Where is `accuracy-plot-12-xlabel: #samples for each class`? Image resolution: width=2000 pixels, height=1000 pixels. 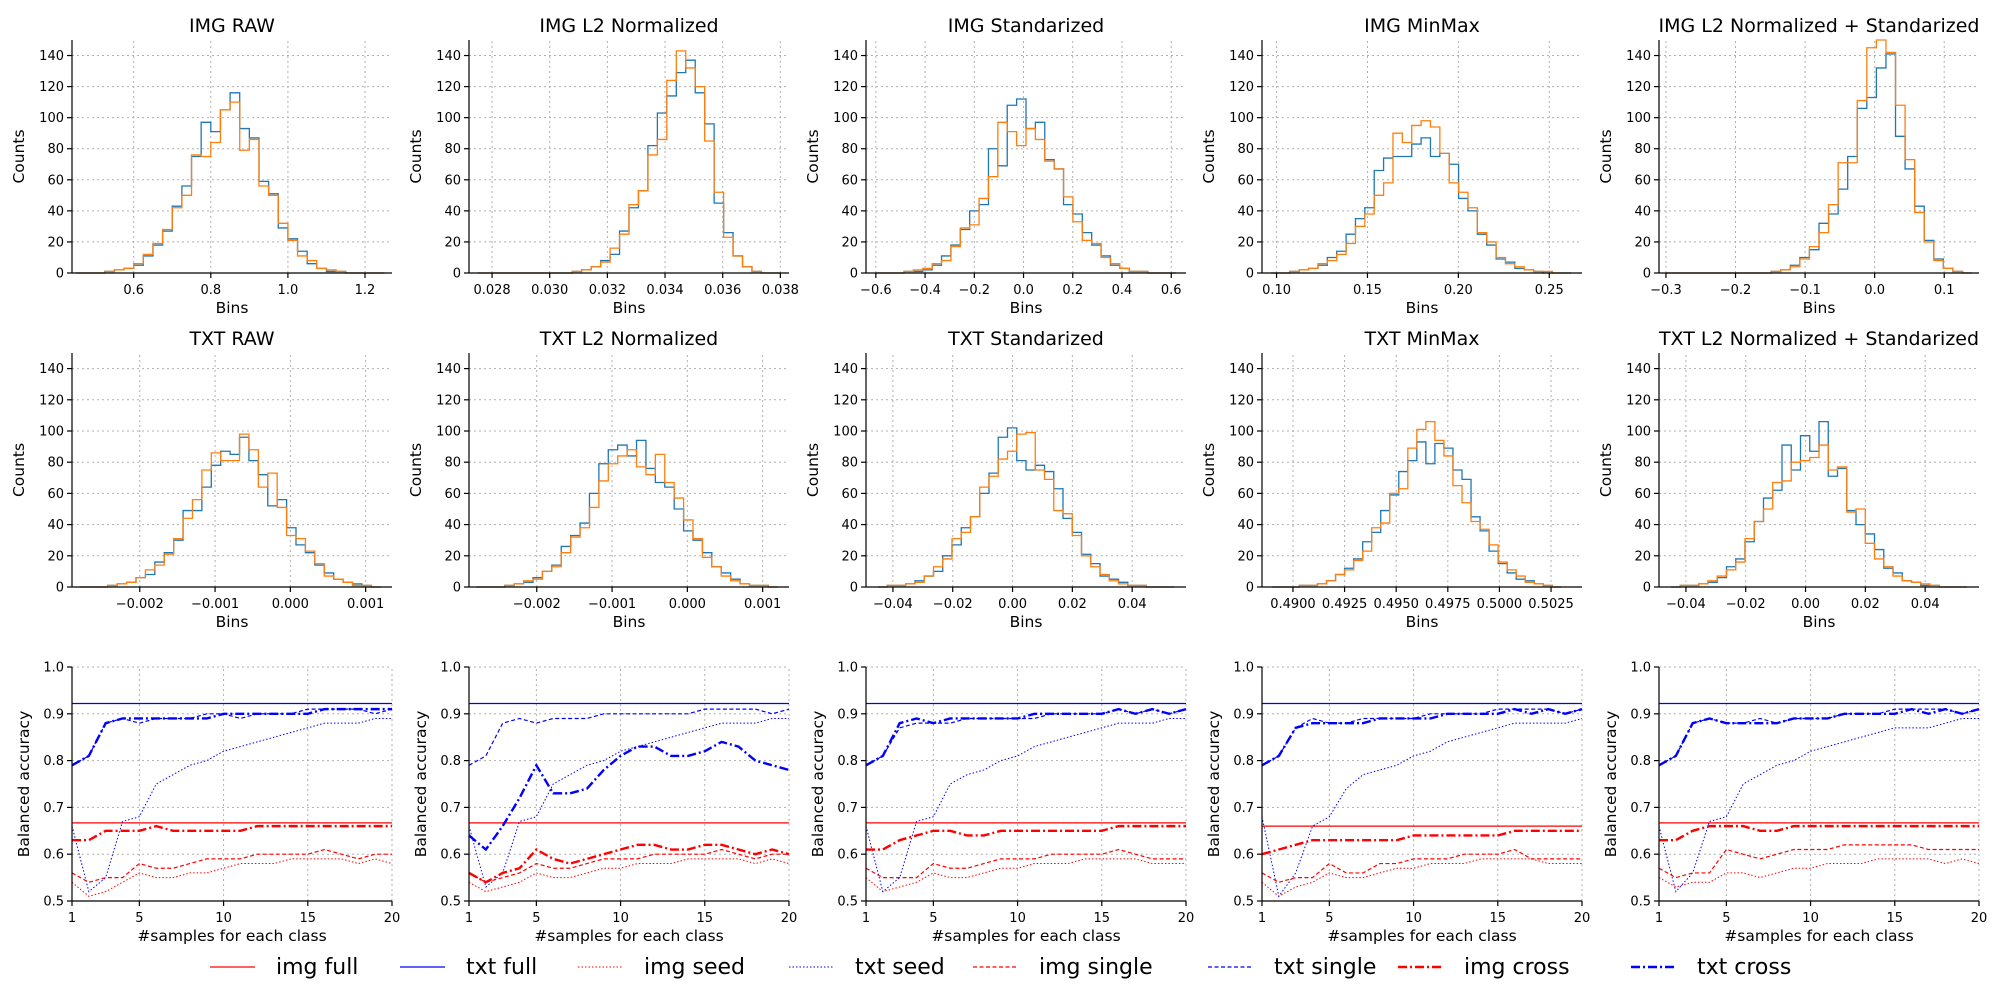 accuracy-plot-12-xlabel: #samples for each class is located at coordinates (1025, 936).